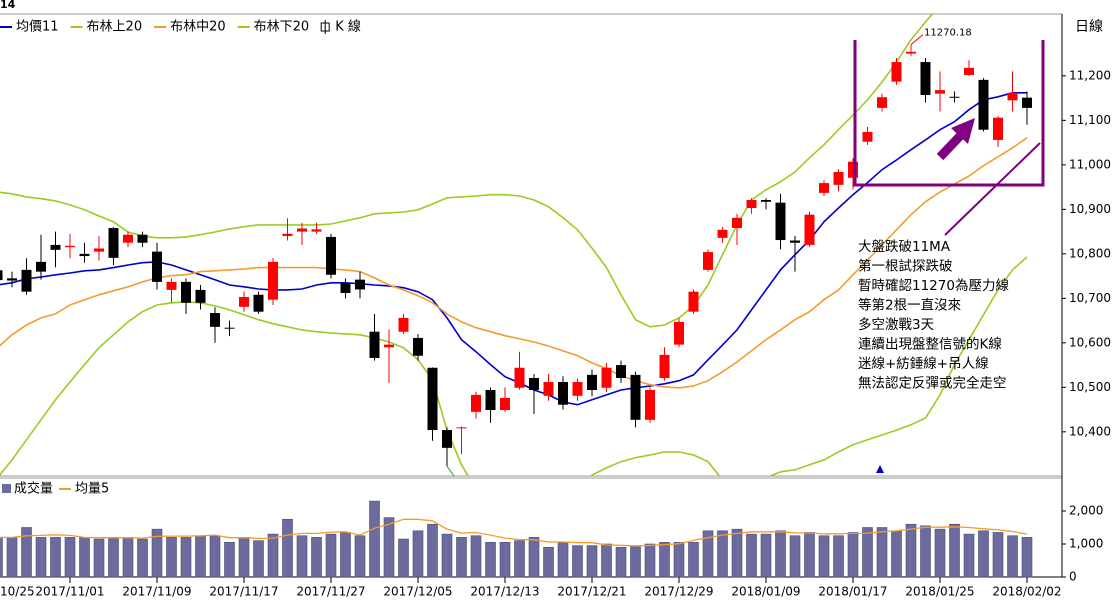 The height and width of the screenshot is (608, 1118). I want to click on y-tick-label: 0, so click(1073, 577).